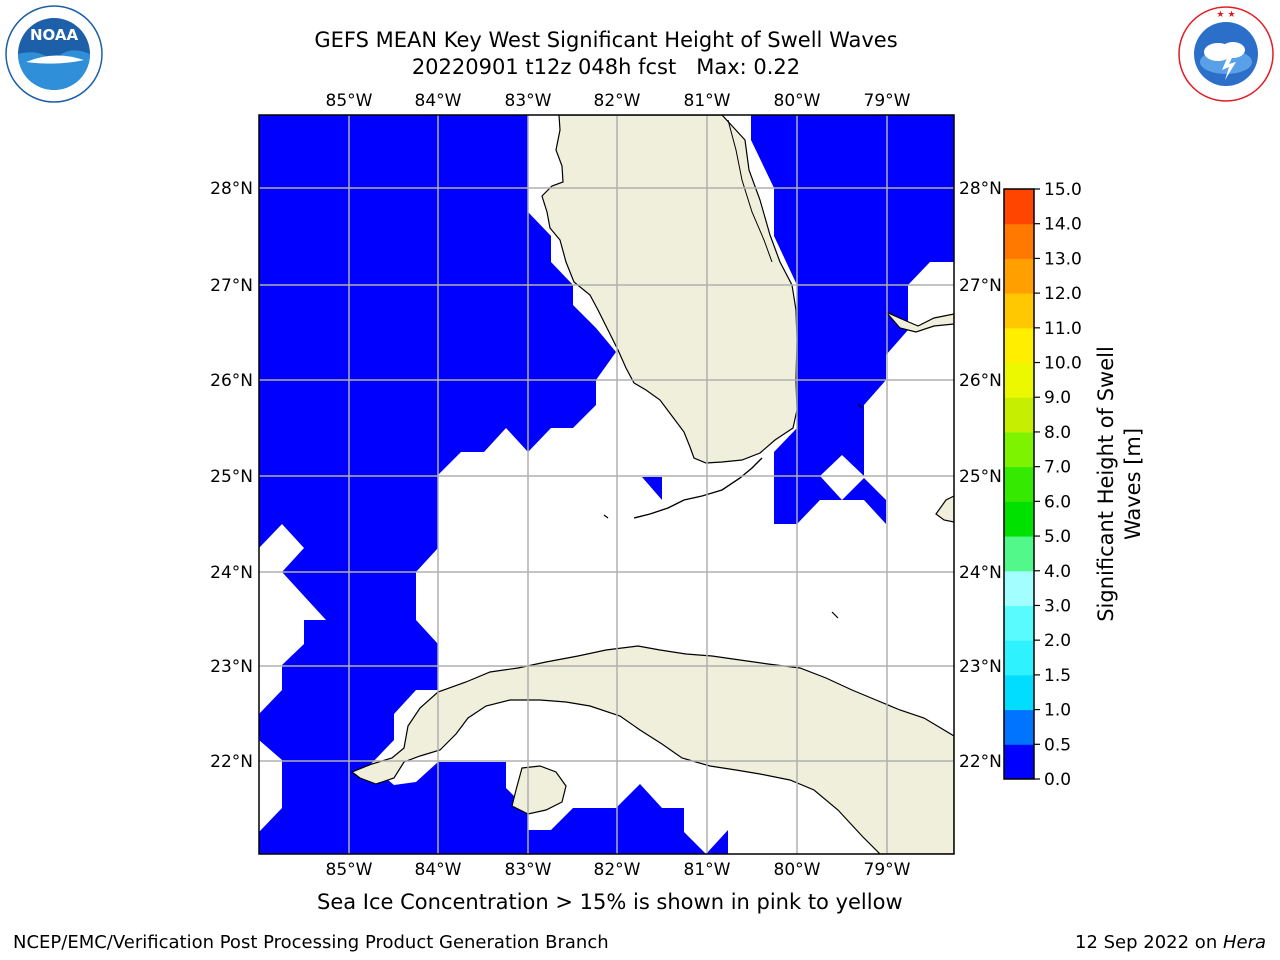 This screenshot has width=1280, height=960. Describe the element at coordinates (652, 488) in the screenshot. I see `swell-fill-florida-bay` at that location.